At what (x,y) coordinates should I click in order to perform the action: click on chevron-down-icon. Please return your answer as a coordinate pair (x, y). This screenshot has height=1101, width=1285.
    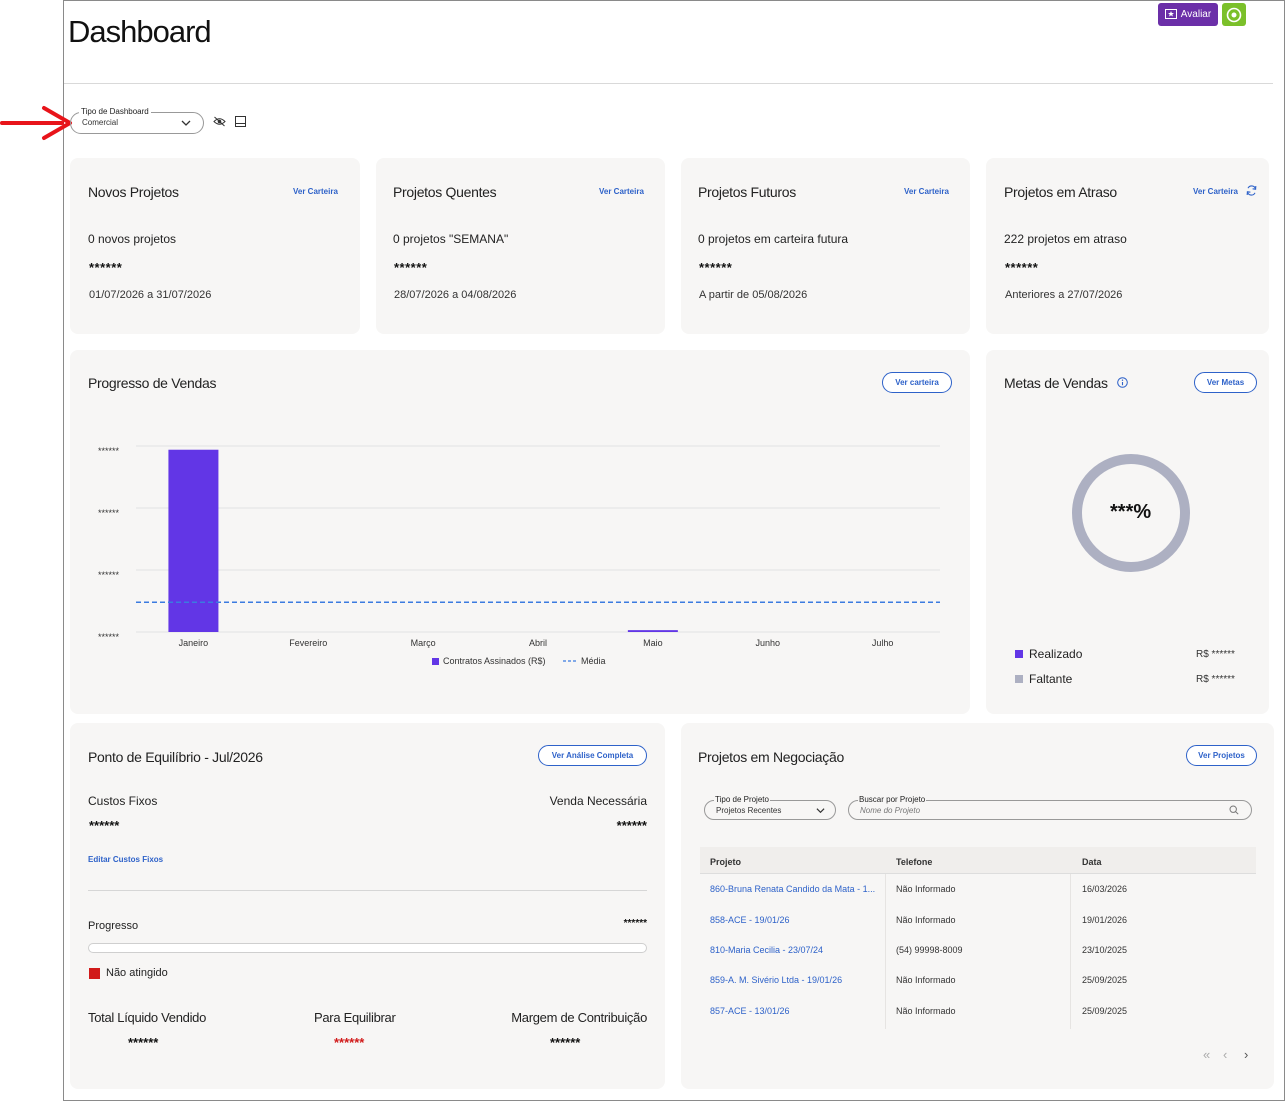
    Looking at the image, I should click on (820, 811).